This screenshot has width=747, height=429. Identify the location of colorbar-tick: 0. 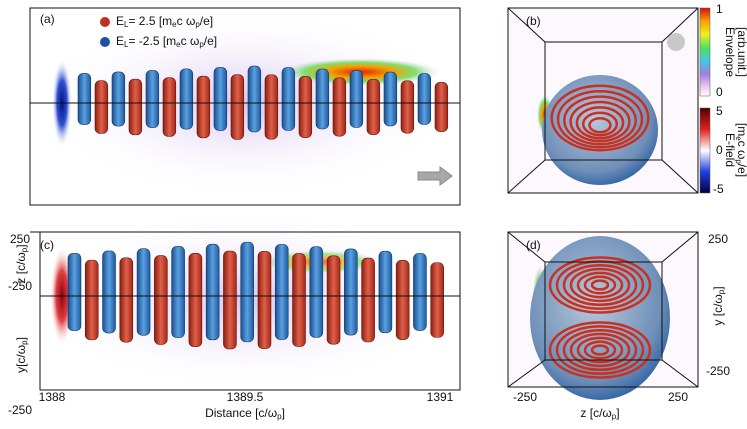
(719, 92).